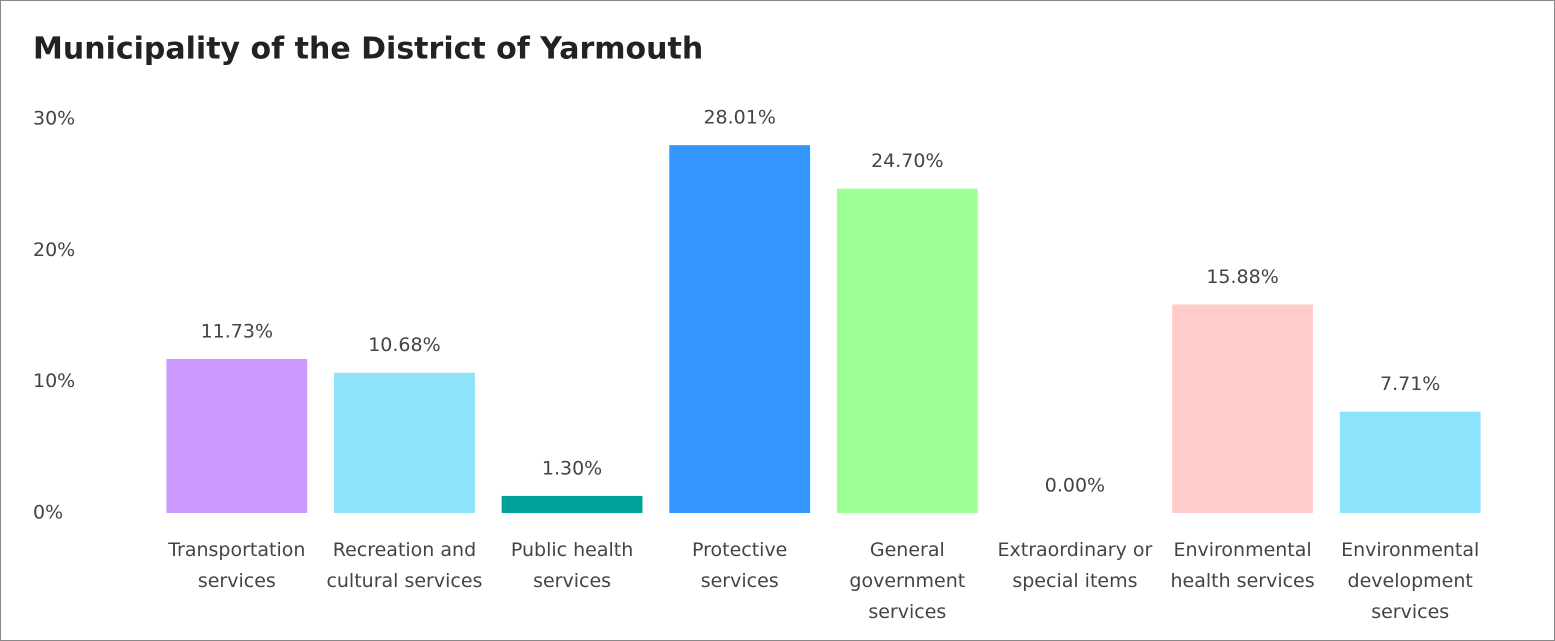  What do you see at coordinates (404, 565) in the screenshot?
I see `x-tick-label: Recreation and cultural services` at bounding box center [404, 565].